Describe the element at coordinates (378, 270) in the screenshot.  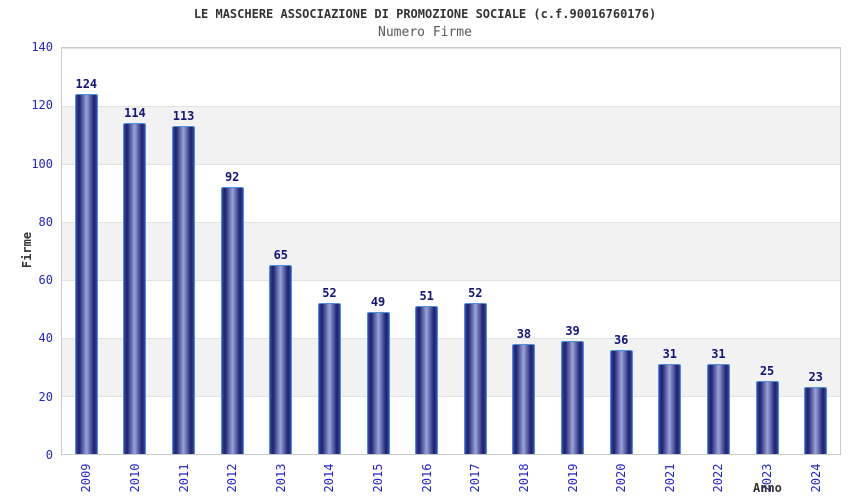
I see `bar-slot: 49 2015` at that location.